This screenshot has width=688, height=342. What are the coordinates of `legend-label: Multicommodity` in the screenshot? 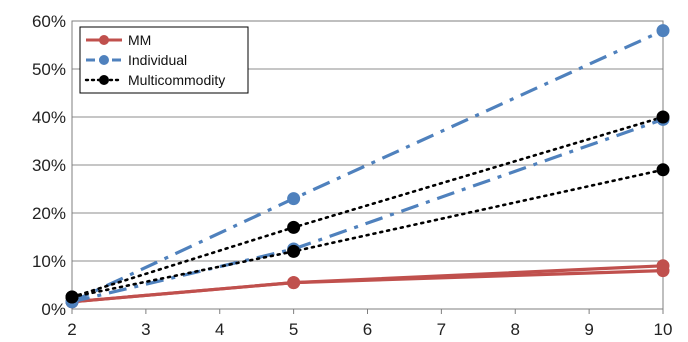 It's located at (176, 80).